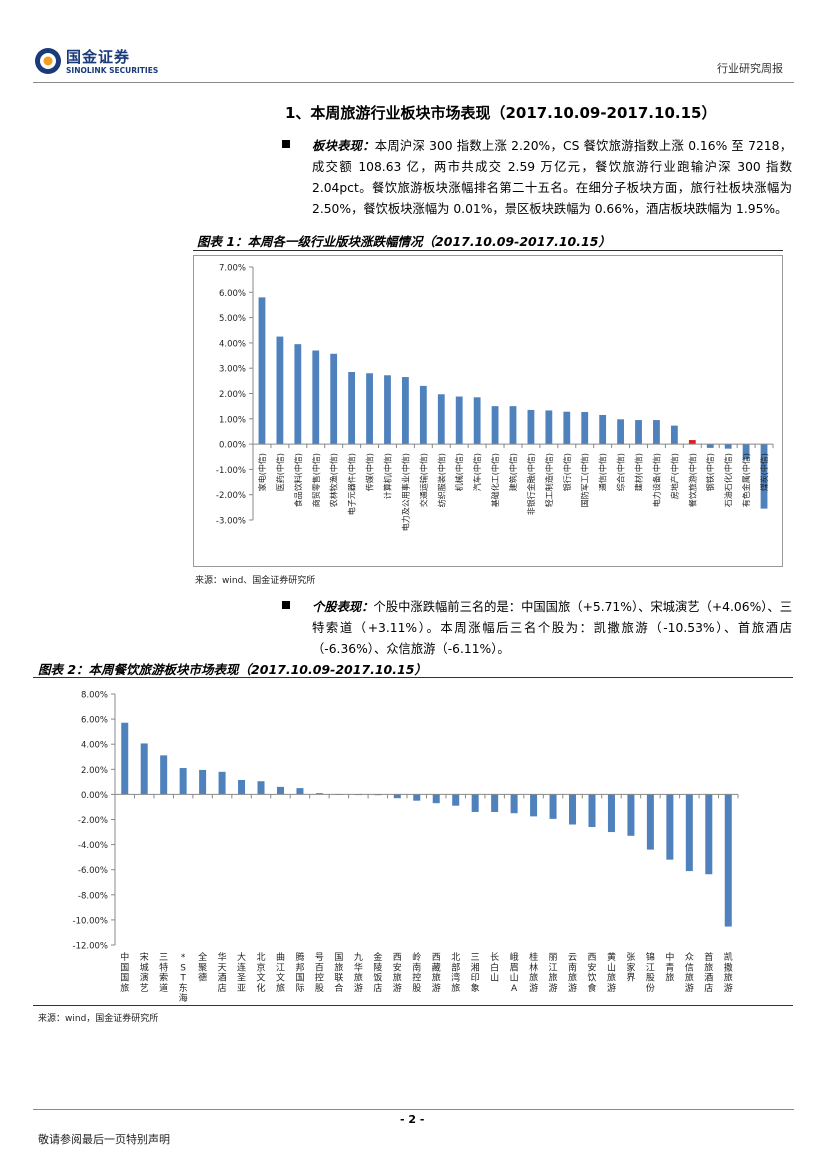 This screenshot has width=827, height=1170. I want to click on category-label: 餐饮旅游(中信), so click(692, 480).